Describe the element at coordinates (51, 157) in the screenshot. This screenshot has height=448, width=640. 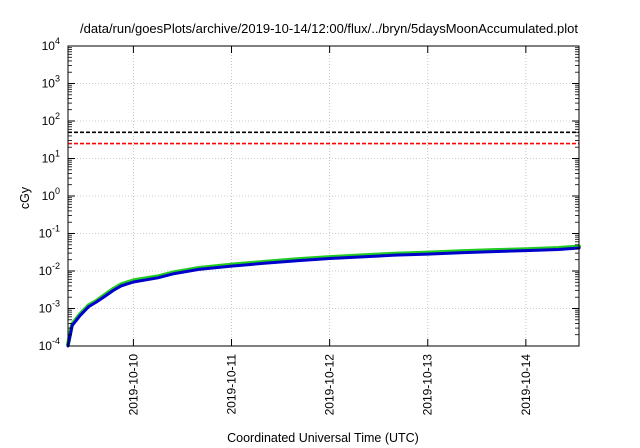
I see `y-tick-label: 10¹` at that location.